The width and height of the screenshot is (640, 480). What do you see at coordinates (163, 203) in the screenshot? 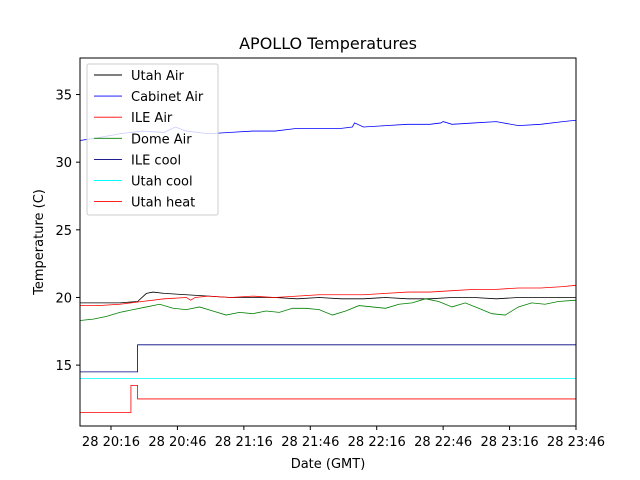
I see `legend-label-utah-heat: Utah heat` at bounding box center [163, 203].